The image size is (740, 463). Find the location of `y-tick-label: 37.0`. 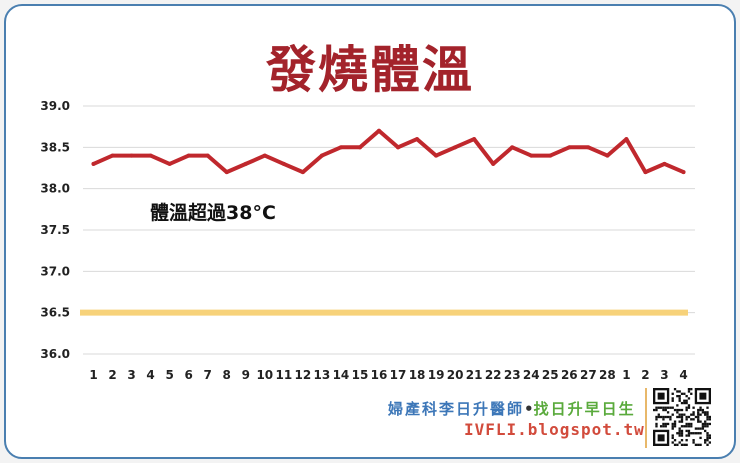

y-tick-label: 37.0 is located at coordinates (55, 271).